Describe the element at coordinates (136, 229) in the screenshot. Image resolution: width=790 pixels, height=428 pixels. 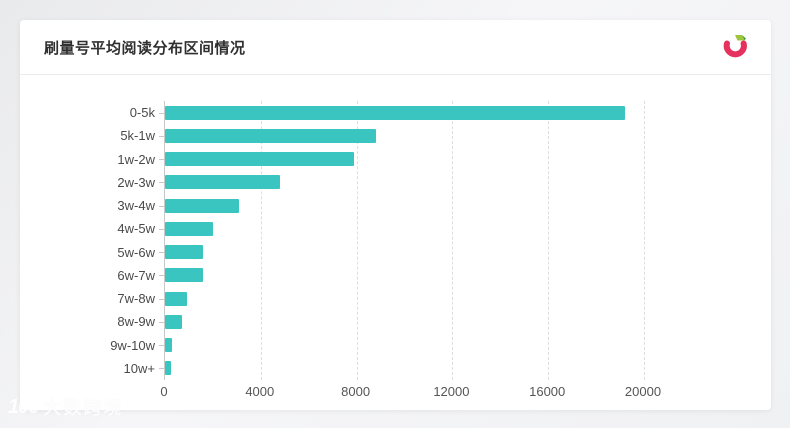
I see `category-label: 4w-5w` at that location.